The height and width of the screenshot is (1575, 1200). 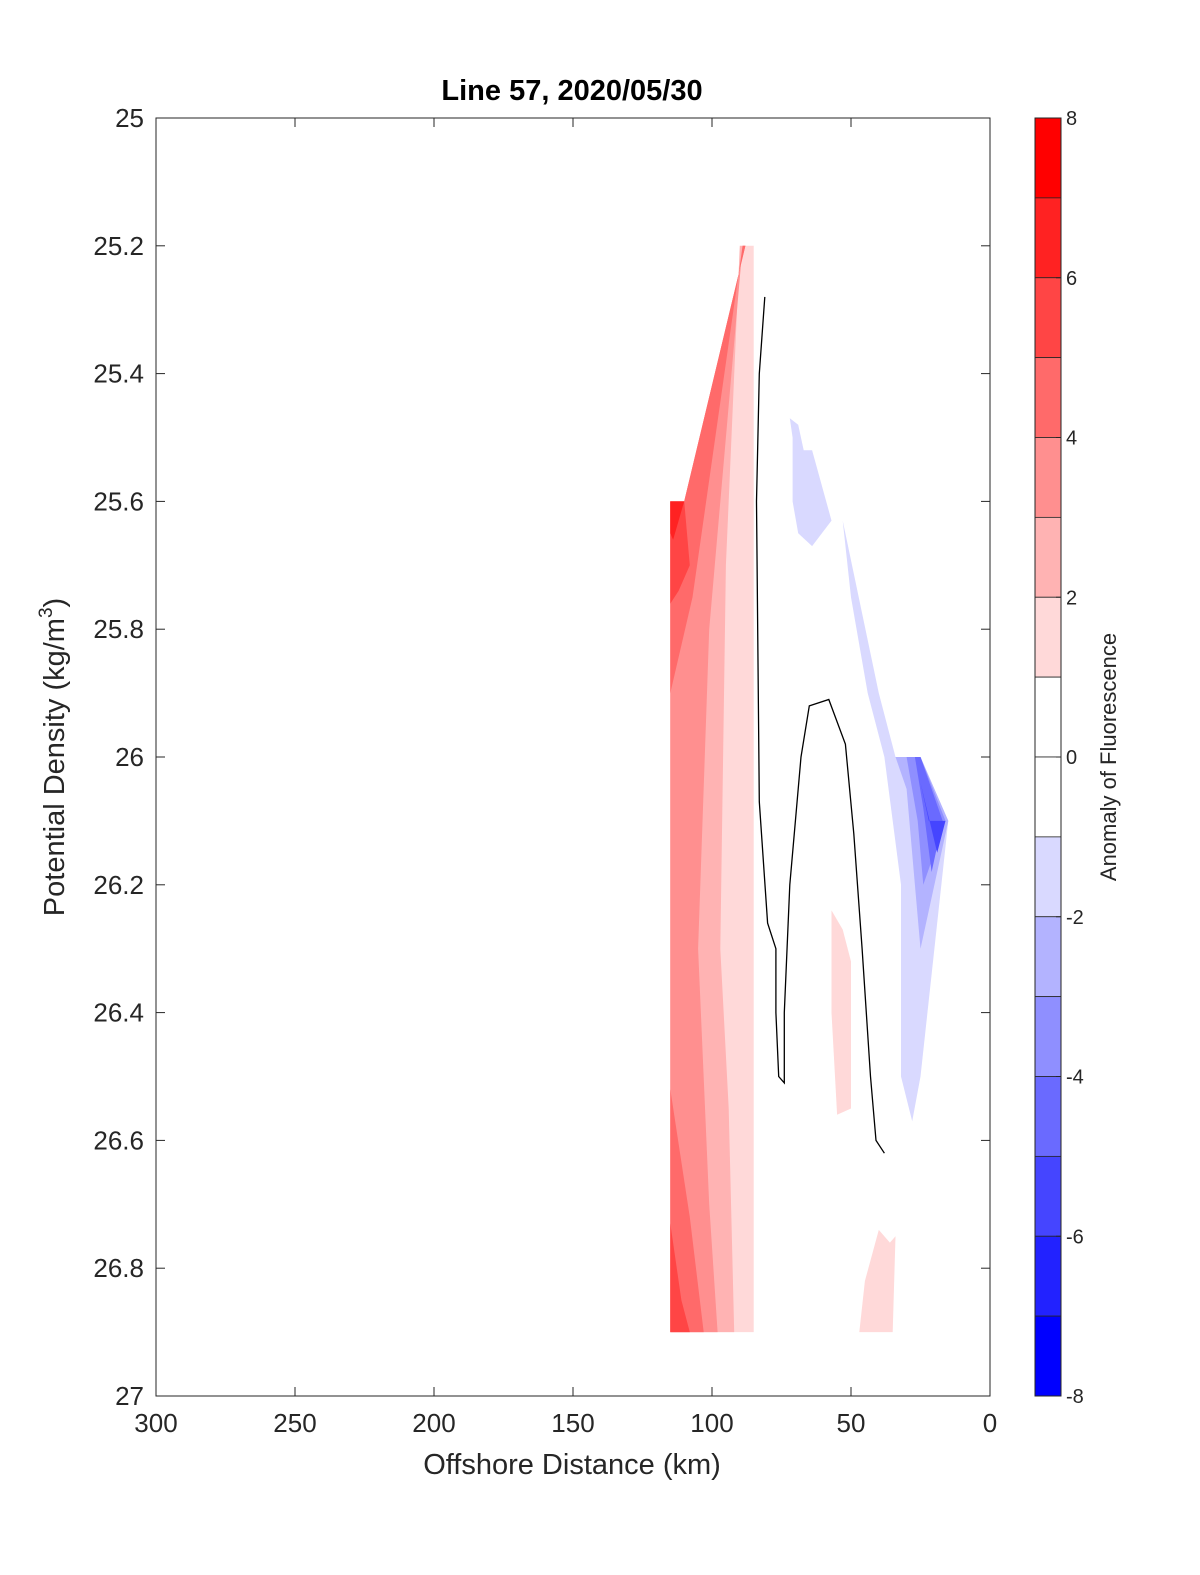 What do you see at coordinates (877, 1281) in the screenshot?
I see `contour-region-red-patch-bottom` at bounding box center [877, 1281].